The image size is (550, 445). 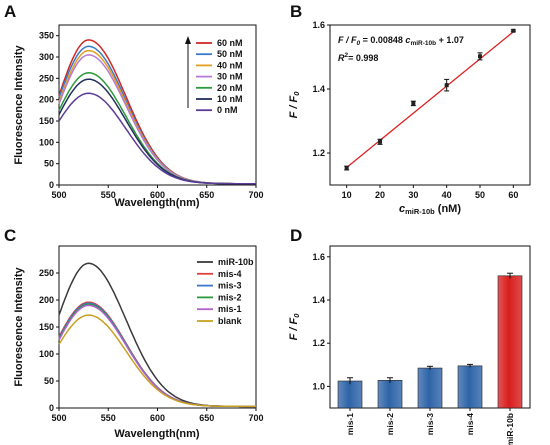 What do you see at coordinates (230, 286) in the screenshot?
I see `chart-c-legend-label-2: mis-3` at bounding box center [230, 286].